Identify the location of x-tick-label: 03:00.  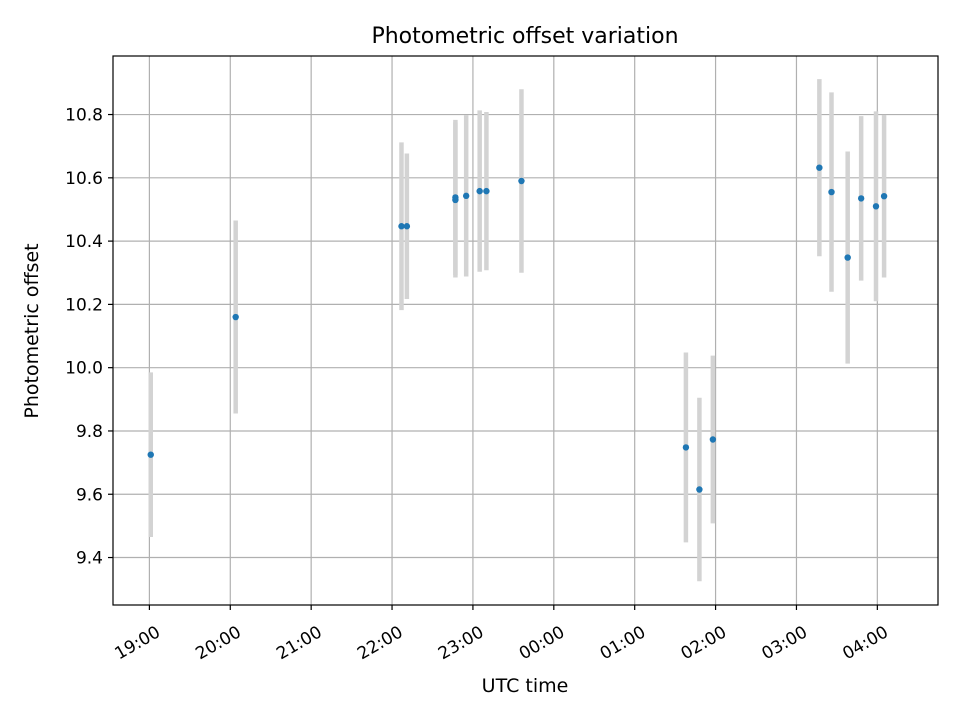
(785, 643).